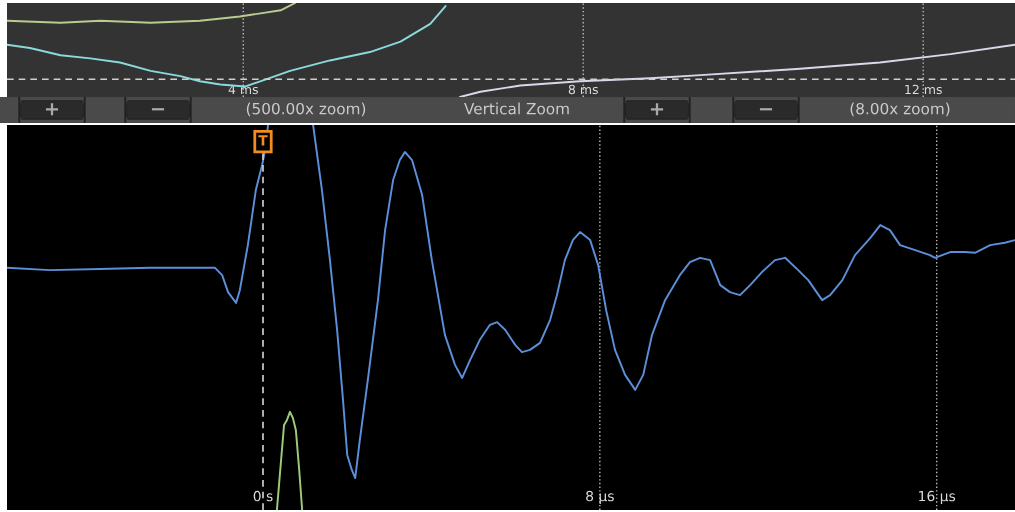 The image size is (1015, 512). I want to click on ref-line-label: T, so click(263, 140).